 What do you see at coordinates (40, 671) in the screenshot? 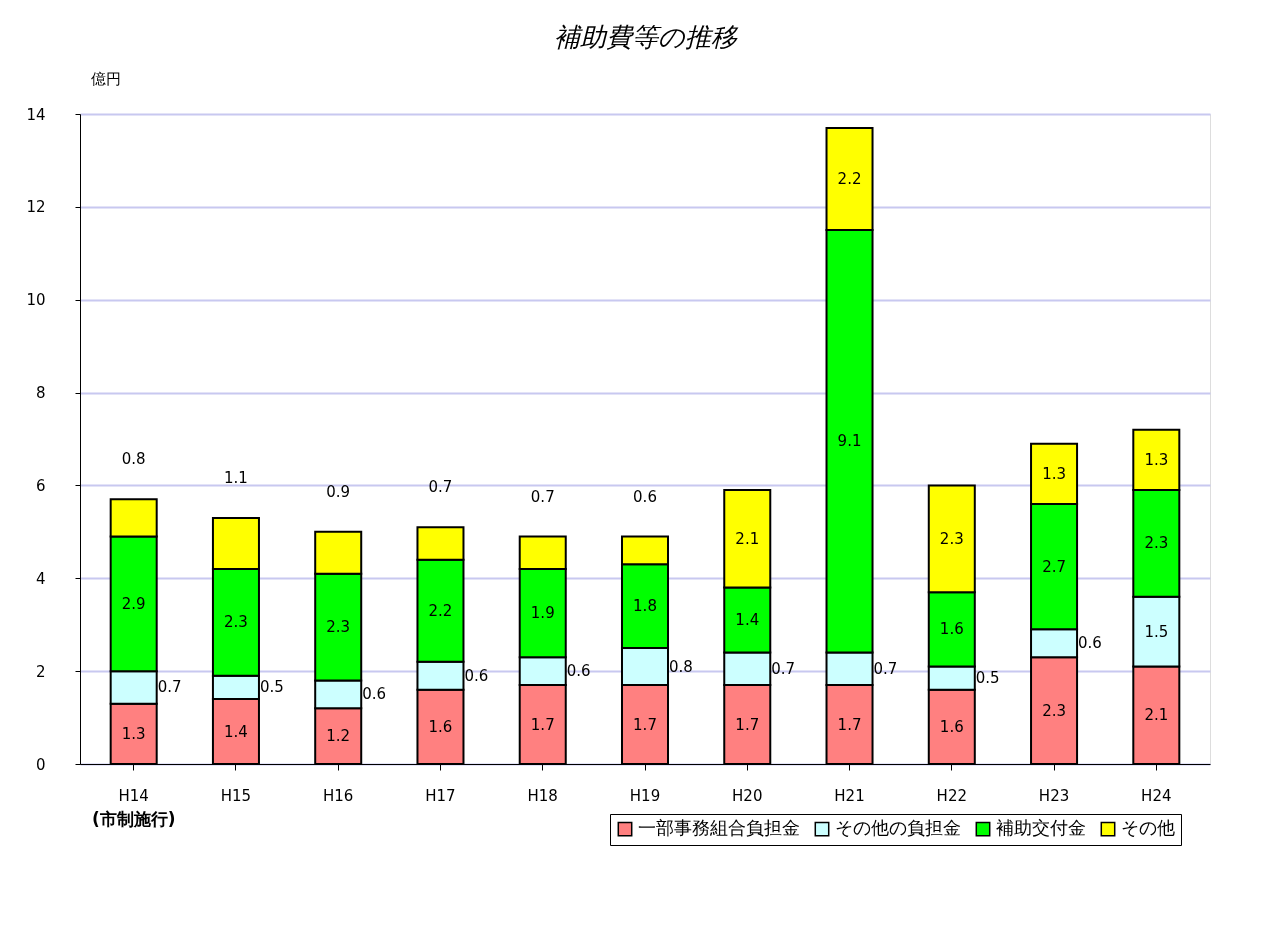
I see `y-tick-label: 2` at bounding box center [40, 671].